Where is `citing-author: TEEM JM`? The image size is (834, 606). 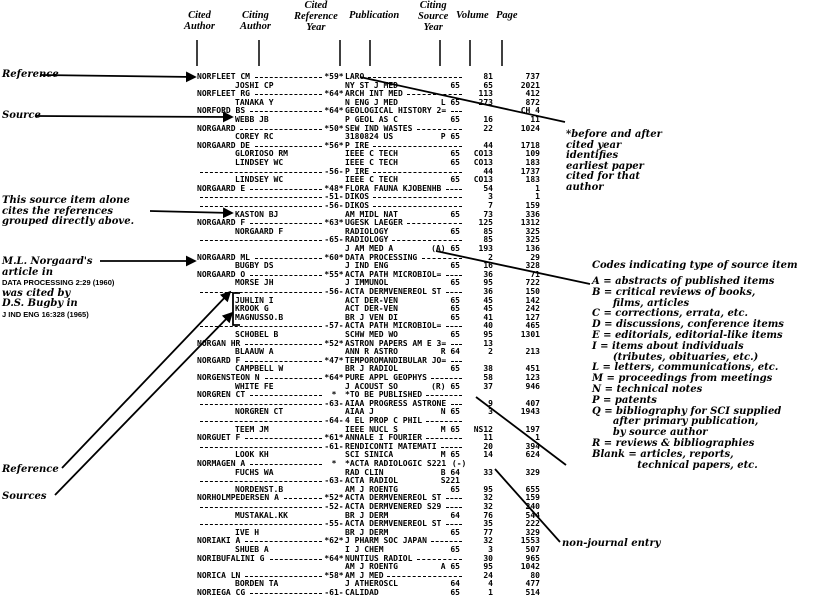 citing-author: TEEM JM is located at coordinates (252, 429).